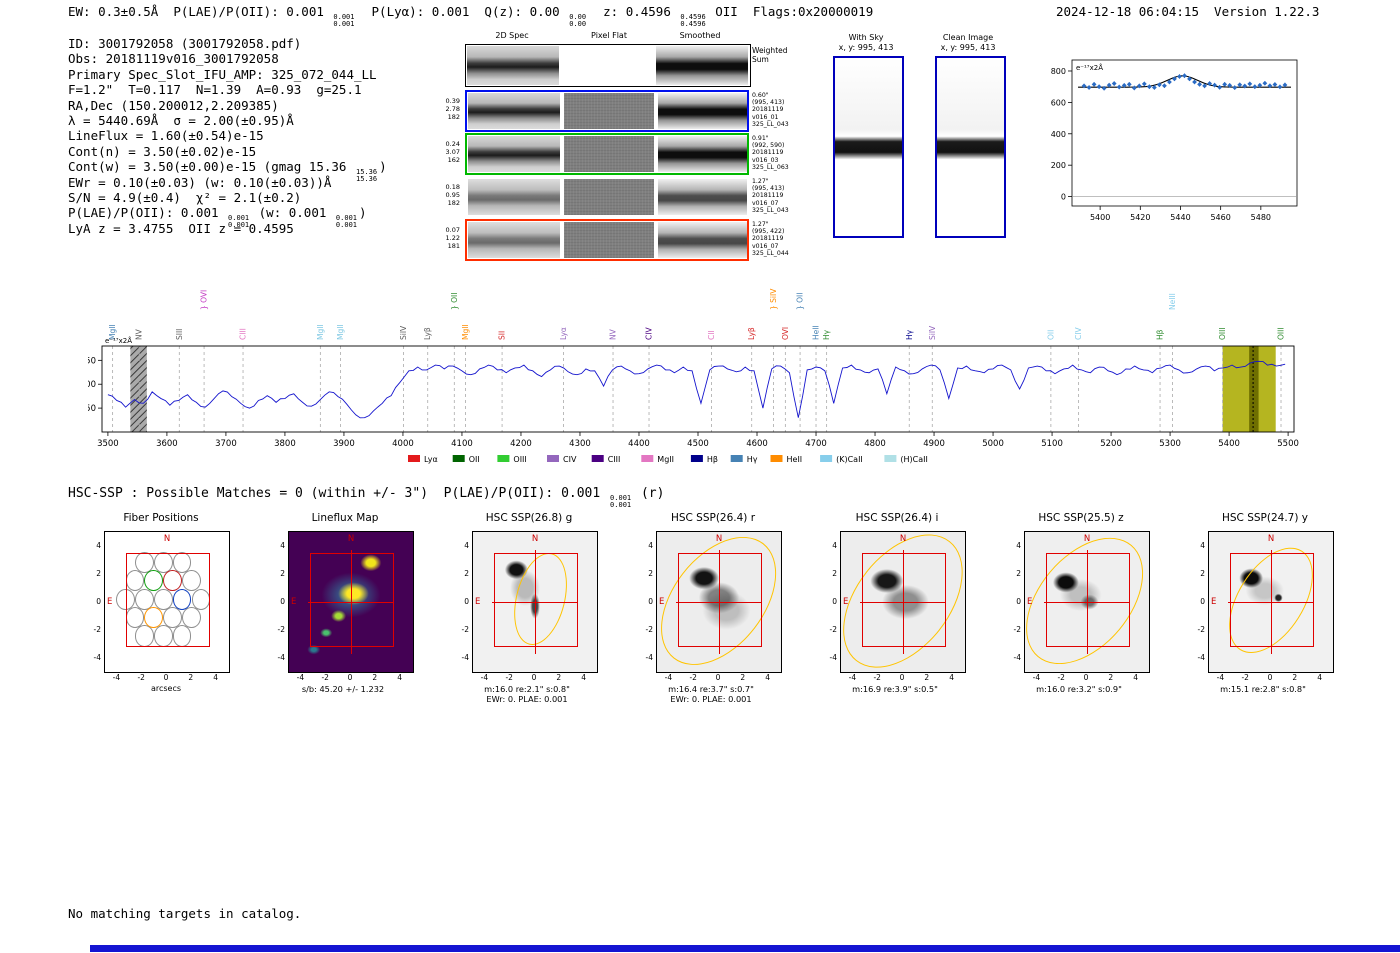  What do you see at coordinates (719, 602) in the screenshot?
I see `hsc-r-plot: N E` at bounding box center [719, 602].